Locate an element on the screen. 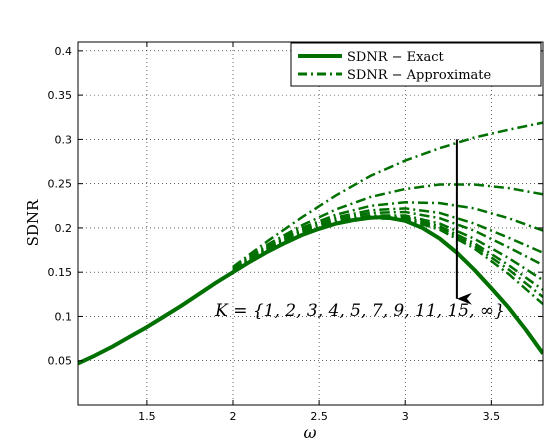 The width and height of the screenshot is (553, 442). x-tick-label: 2 is located at coordinates (233, 416).